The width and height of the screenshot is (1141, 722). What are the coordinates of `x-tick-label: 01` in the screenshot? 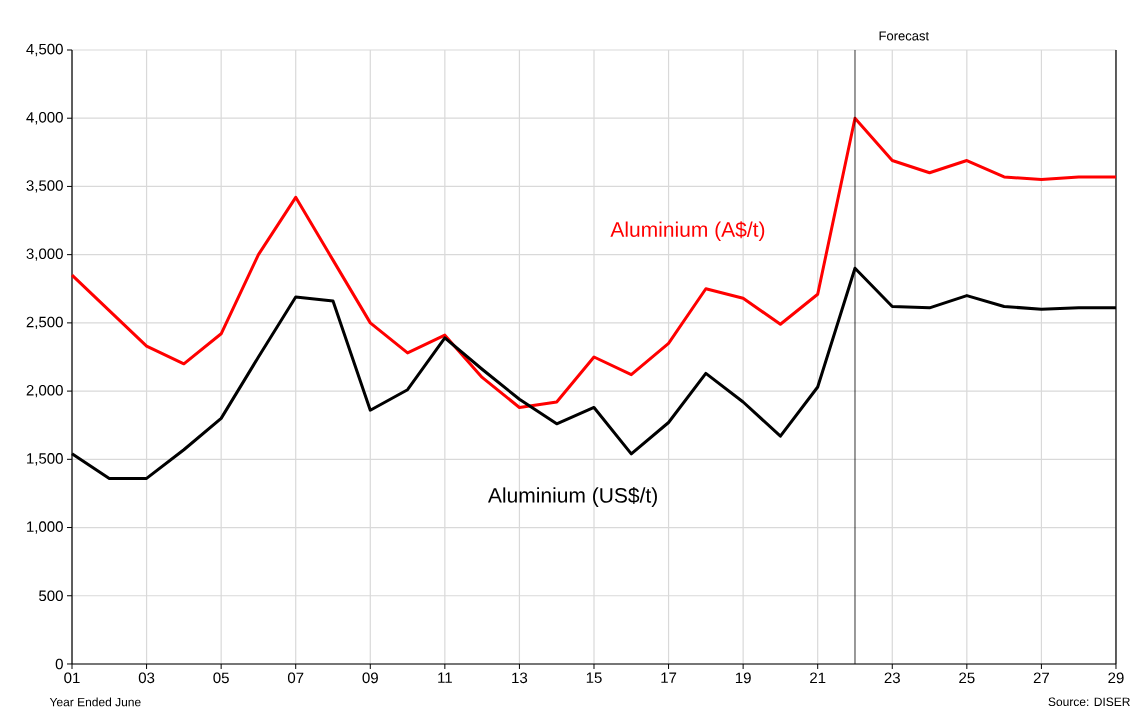 It's located at (72, 678).